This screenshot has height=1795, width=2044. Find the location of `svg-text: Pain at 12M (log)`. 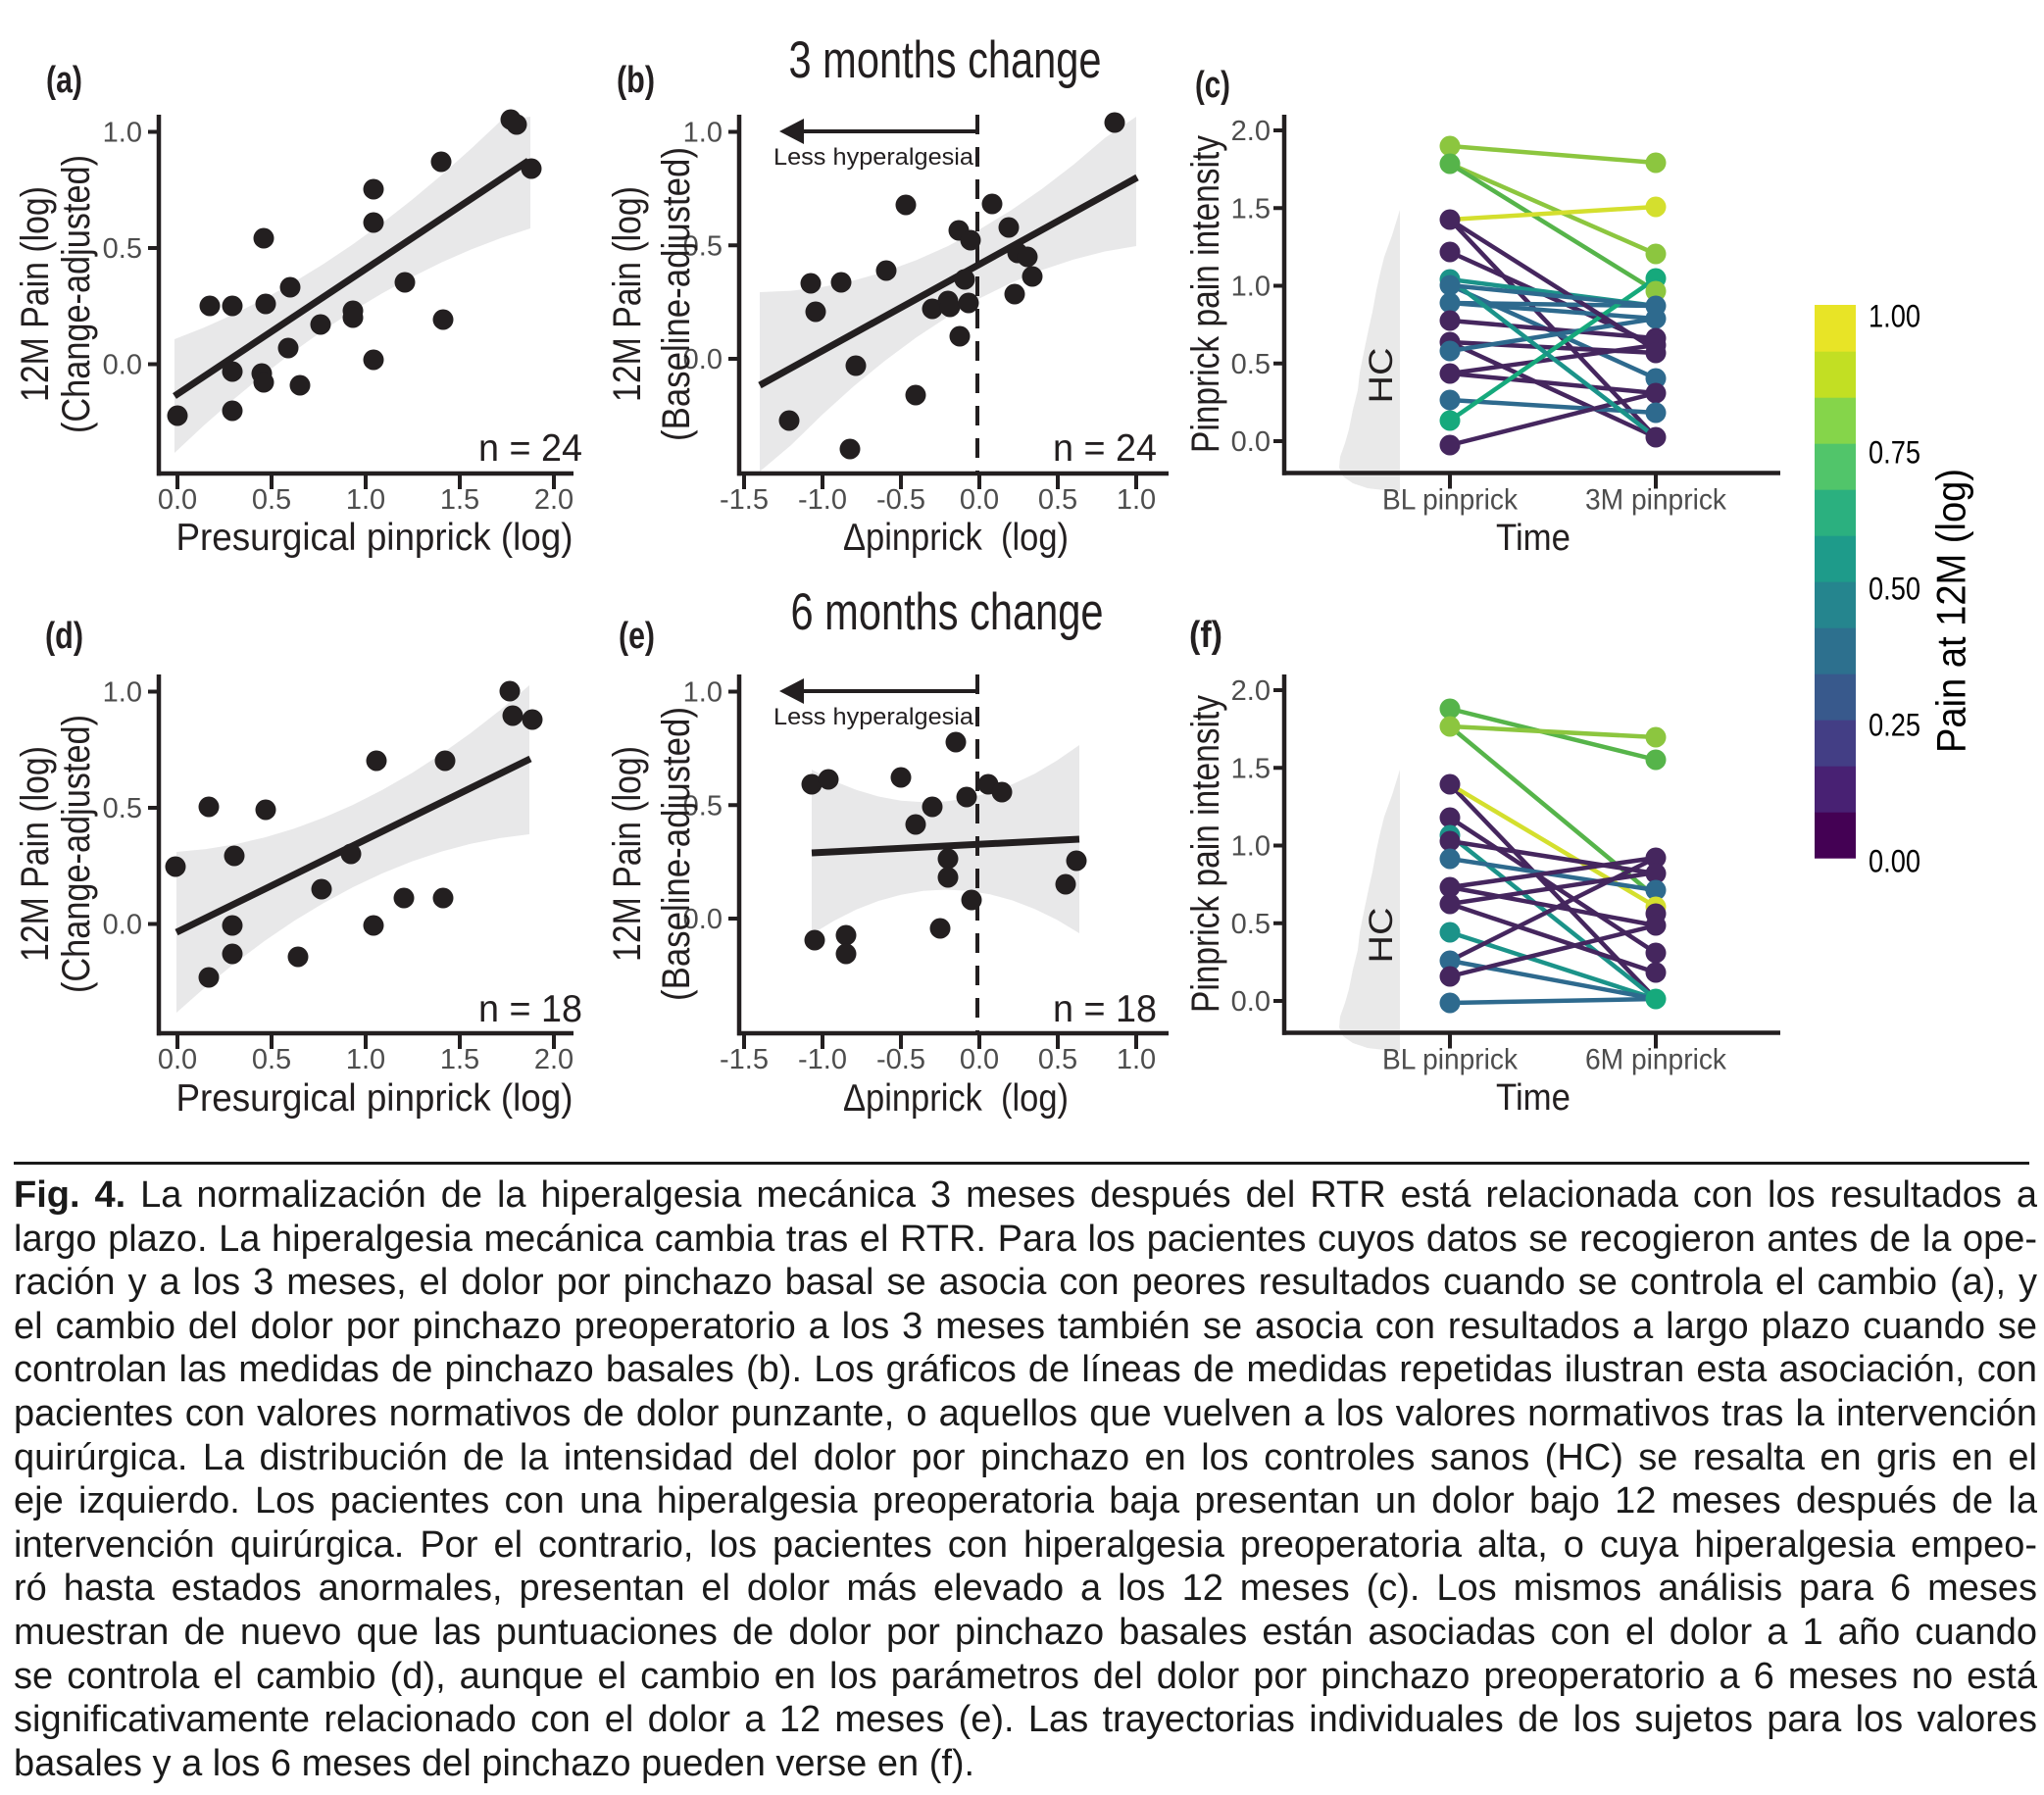

svg-text: Pain at 12M (log) is located at coordinates (1951, 611).